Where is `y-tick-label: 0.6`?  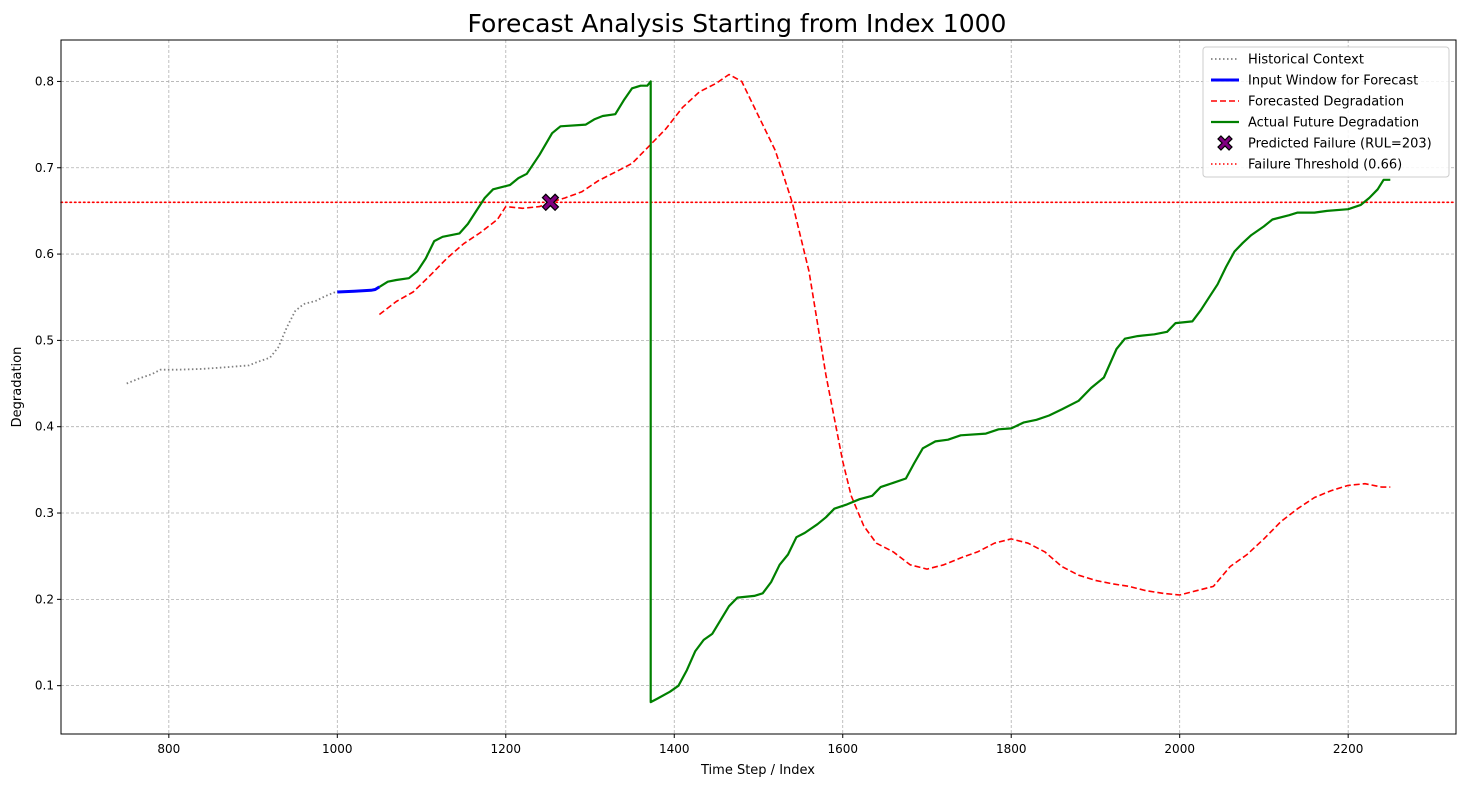 y-tick-label: 0.6 is located at coordinates (44, 254).